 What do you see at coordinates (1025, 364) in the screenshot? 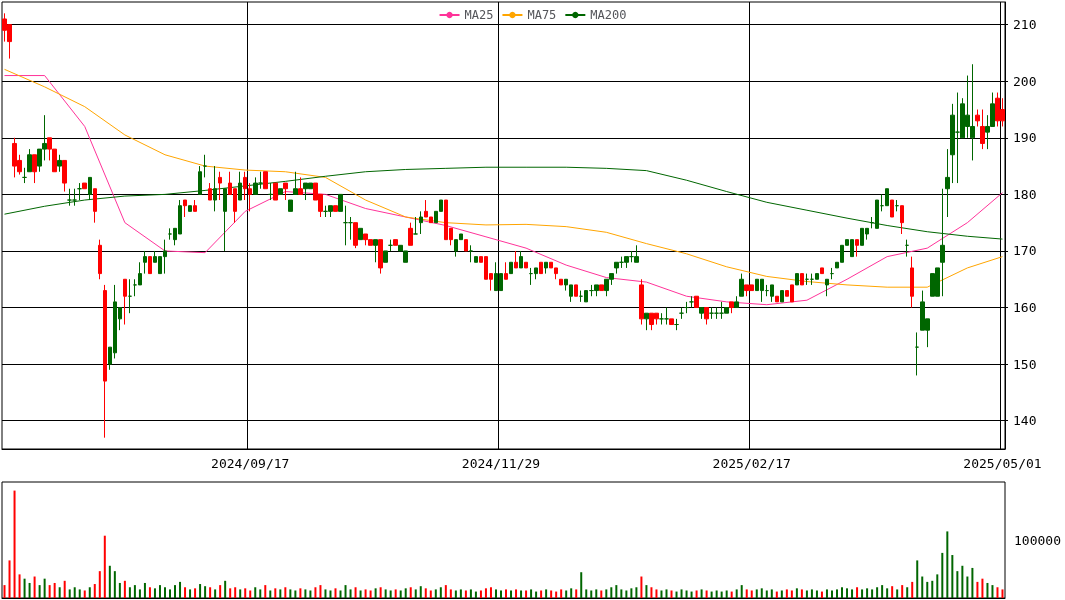
I see `y-tick-label: 150` at bounding box center [1025, 364].